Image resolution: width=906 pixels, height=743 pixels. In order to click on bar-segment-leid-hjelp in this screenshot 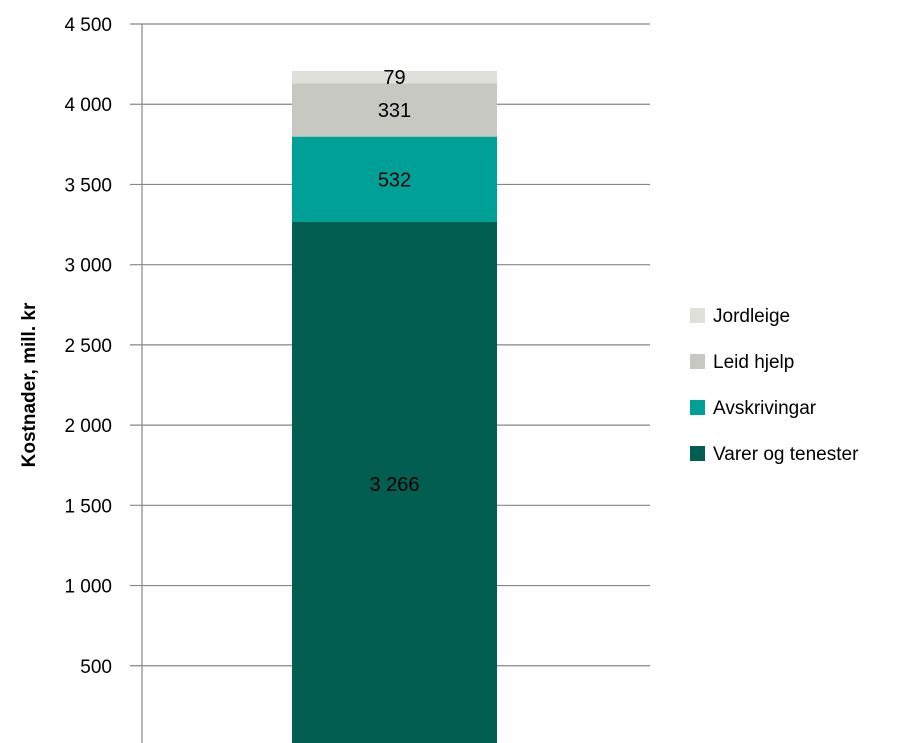, I will do `click(394, 110)`.